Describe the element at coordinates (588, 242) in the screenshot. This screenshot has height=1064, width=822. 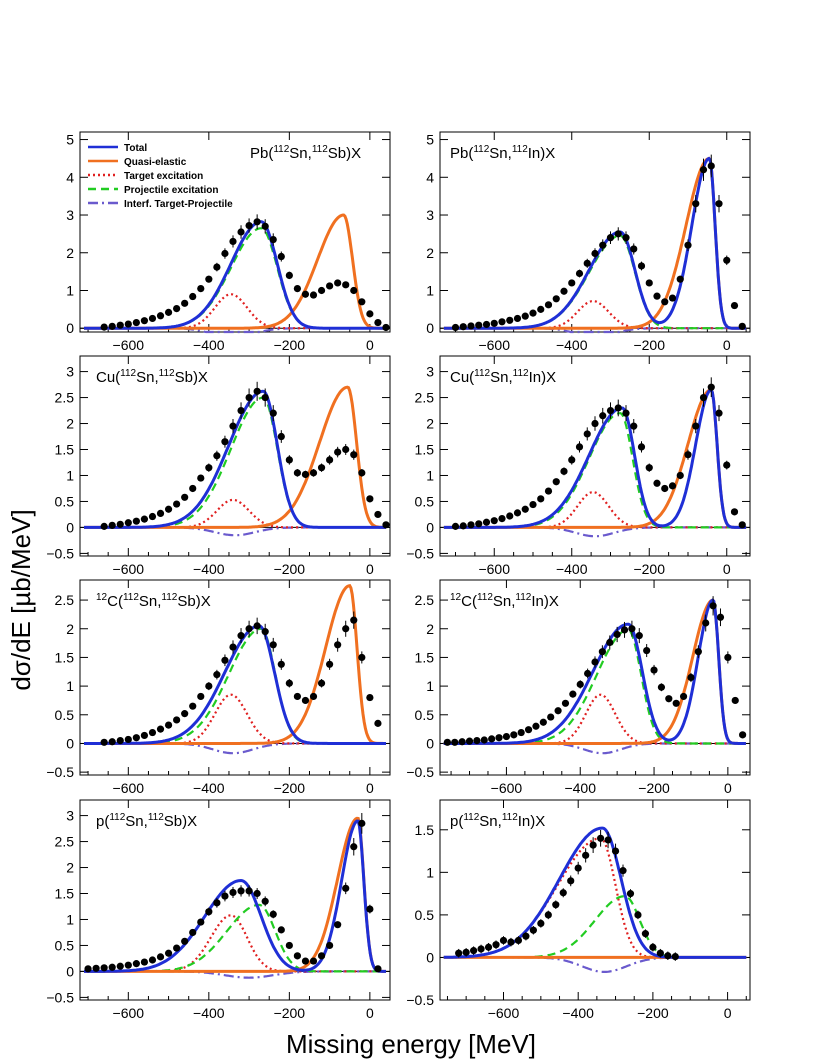
I see `panel-2: −600 −400 −200 0 0 1 2 3 4 5 Pb(112Sn,112In)X` at that location.